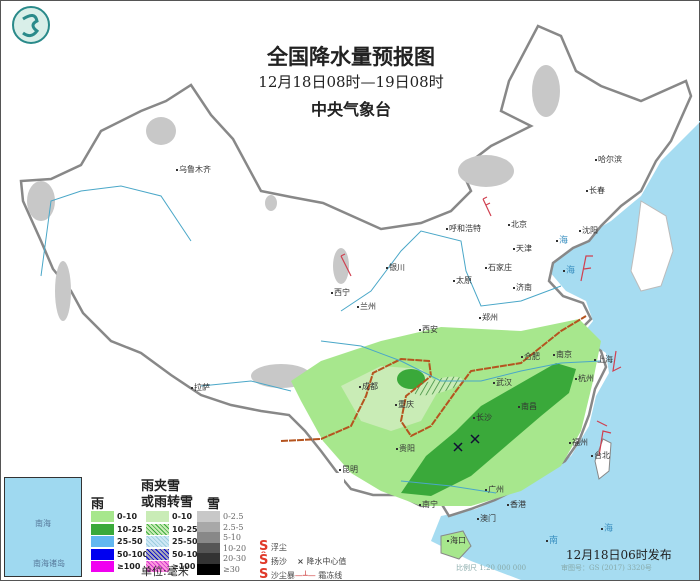 The width and height of the screenshot is (700, 582). Describe the element at coordinates (588, 230) in the screenshot. I see `city-label: 沈阳` at that location.